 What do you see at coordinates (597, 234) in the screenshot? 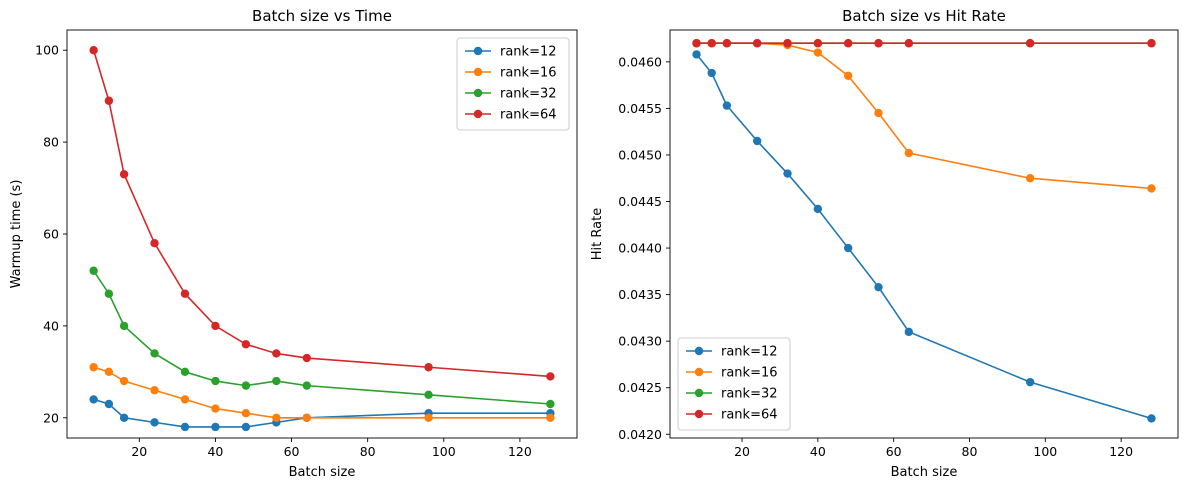
I see `y-axis-title: Hit Rate` at bounding box center [597, 234].